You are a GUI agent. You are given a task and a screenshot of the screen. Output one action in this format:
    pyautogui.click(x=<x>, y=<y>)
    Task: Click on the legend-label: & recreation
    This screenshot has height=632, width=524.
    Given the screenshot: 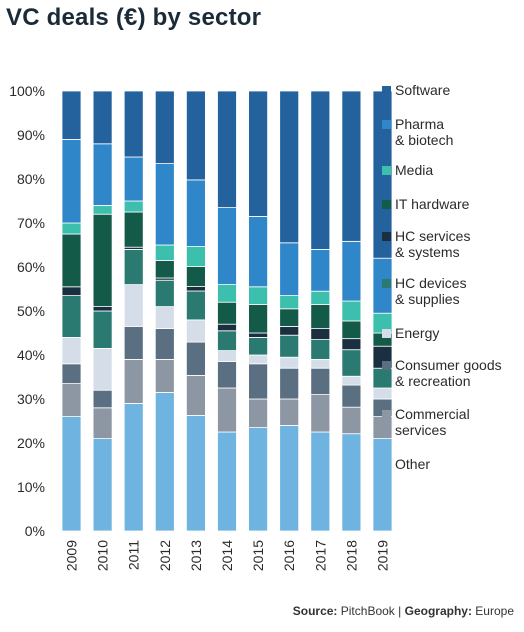 What is the action you would take?
    pyautogui.click(x=432, y=381)
    